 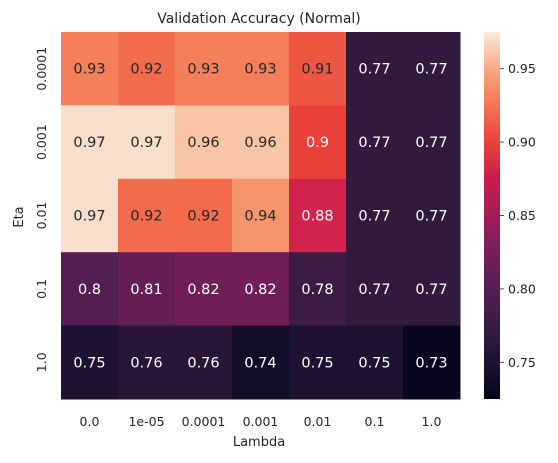 What do you see at coordinates (41, 69) in the screenshot?
I see `y-tick-label: 0.0001` at bounding box center [41, 69].